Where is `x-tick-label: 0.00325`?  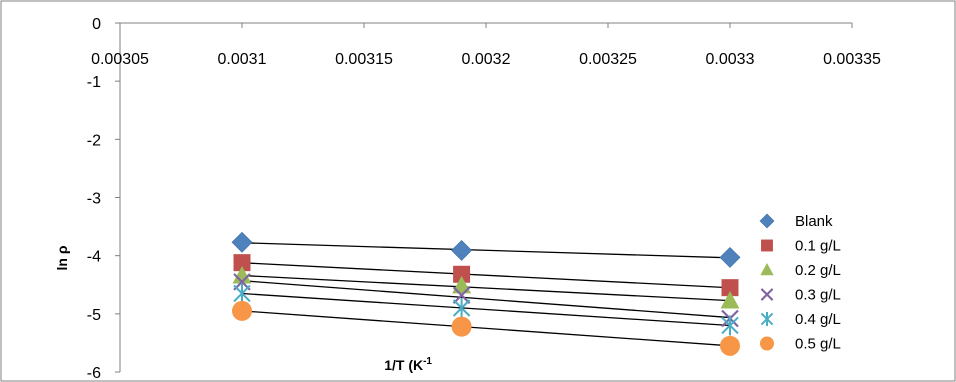 x-tick-label: 0.00325 is located at coordinates (608, 59).